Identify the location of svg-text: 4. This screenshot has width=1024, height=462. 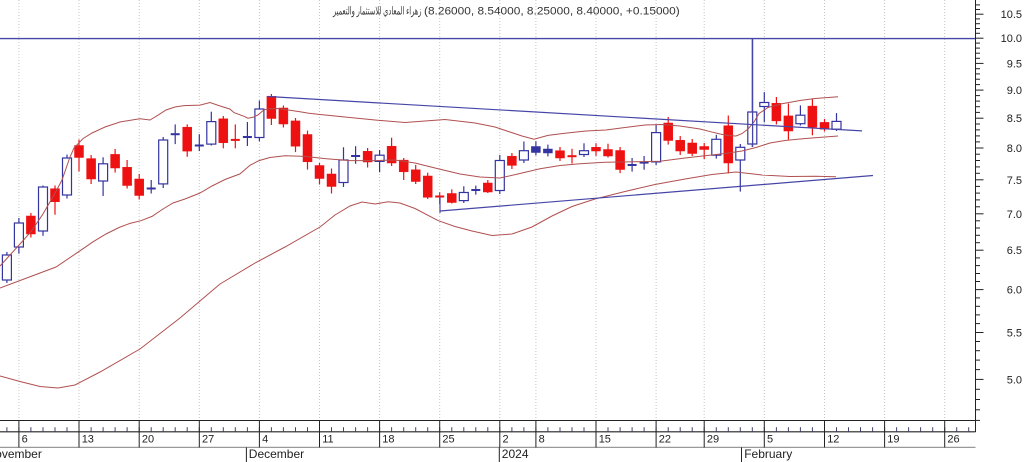
(265, 440).